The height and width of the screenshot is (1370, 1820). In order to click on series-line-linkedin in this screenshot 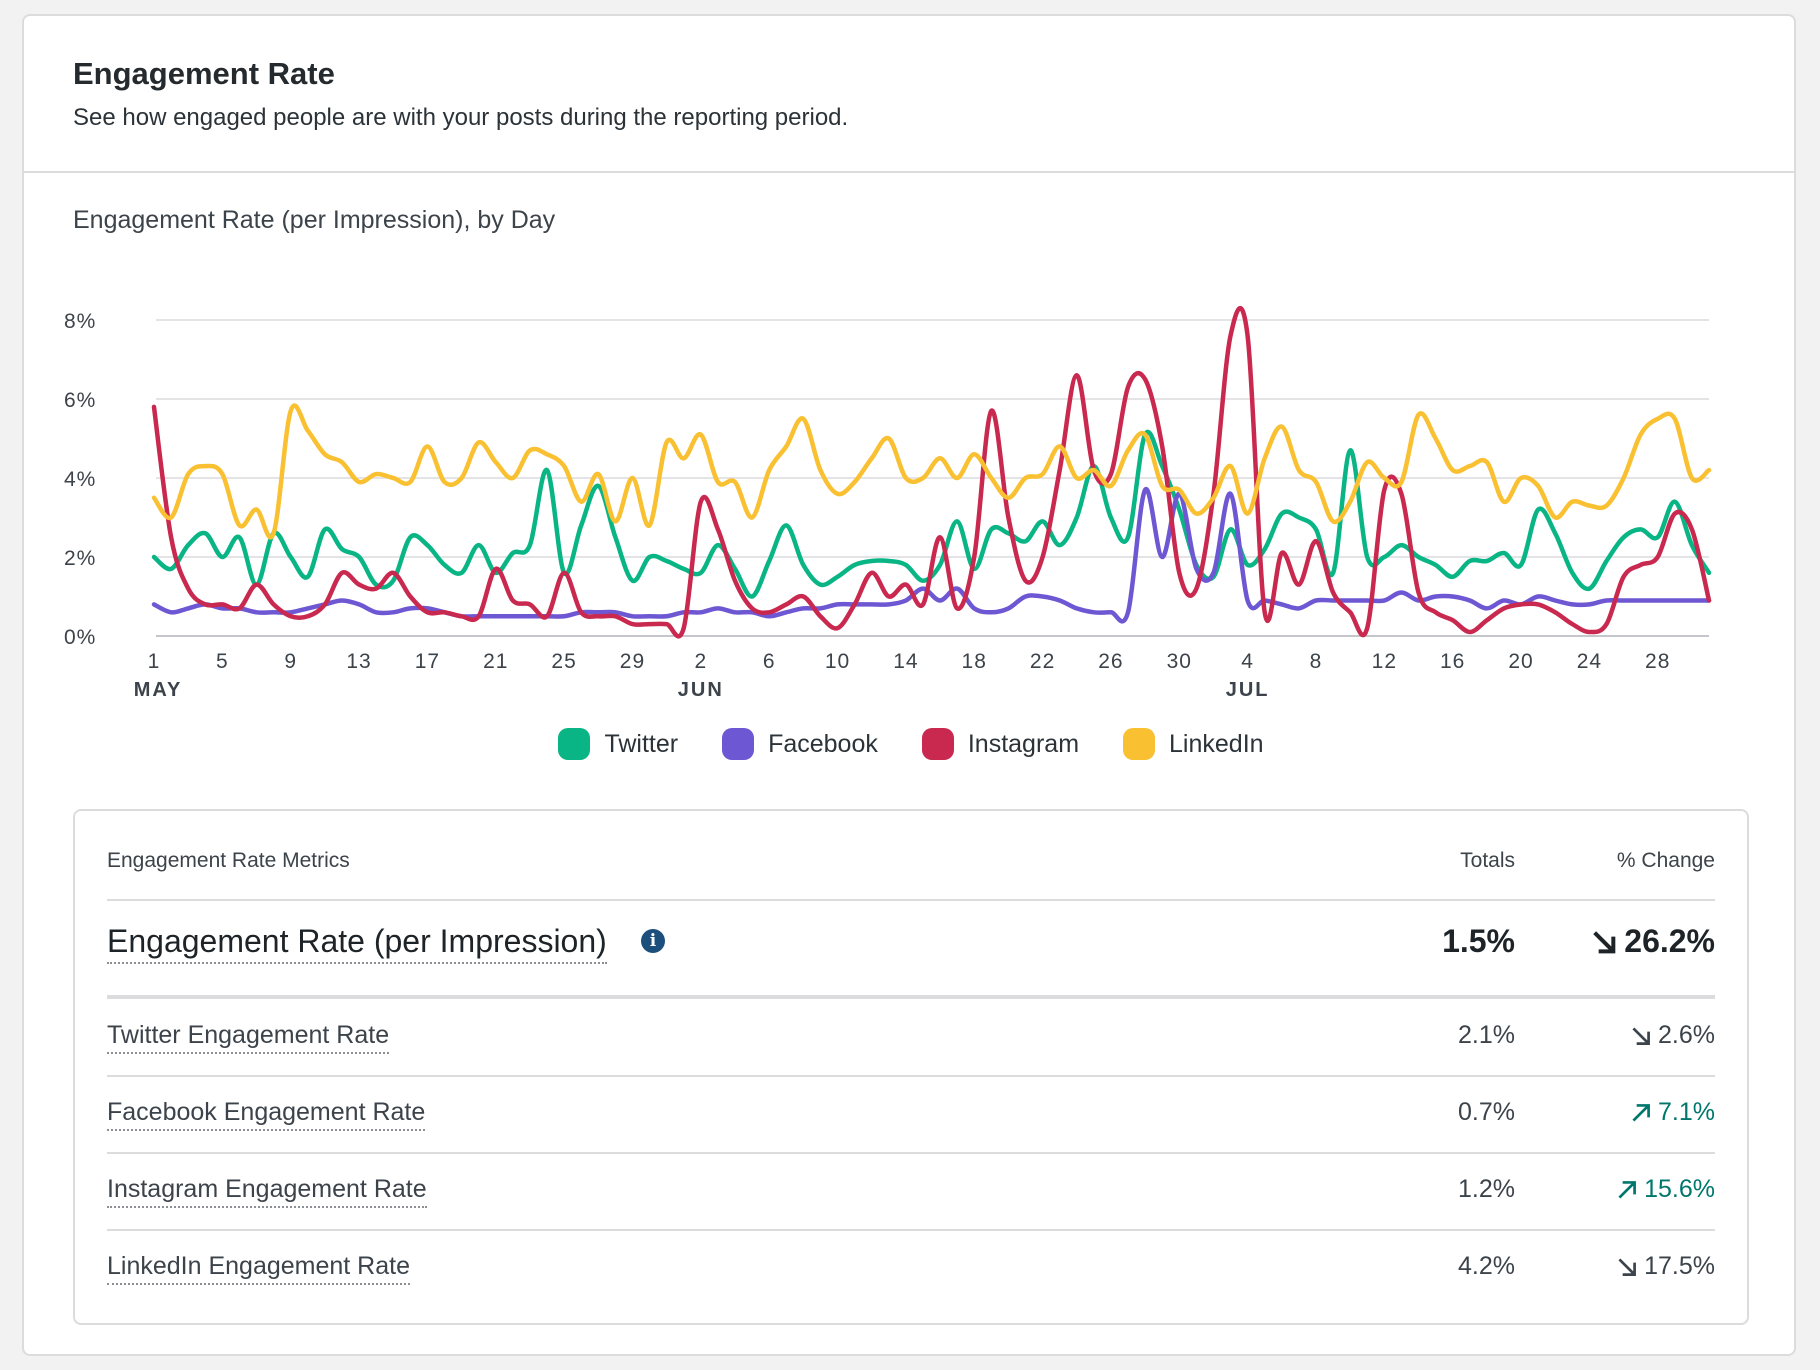, I will do `click(931, 471)`.